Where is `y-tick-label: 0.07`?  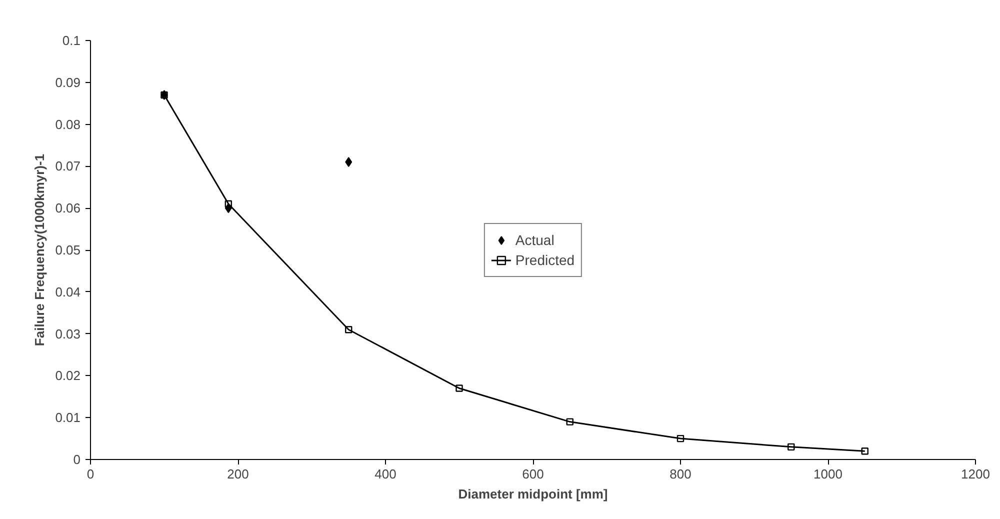
y-tick-label: 0.07 is located at coordinates (68, 166).